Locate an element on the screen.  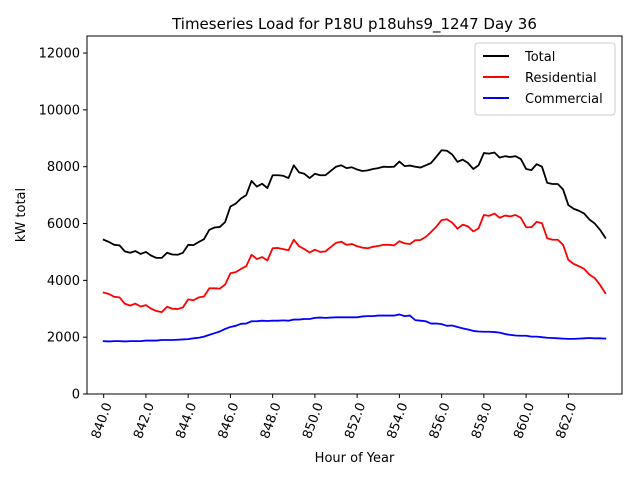
legend-label-total: Total is located at coordinates (539, 57).